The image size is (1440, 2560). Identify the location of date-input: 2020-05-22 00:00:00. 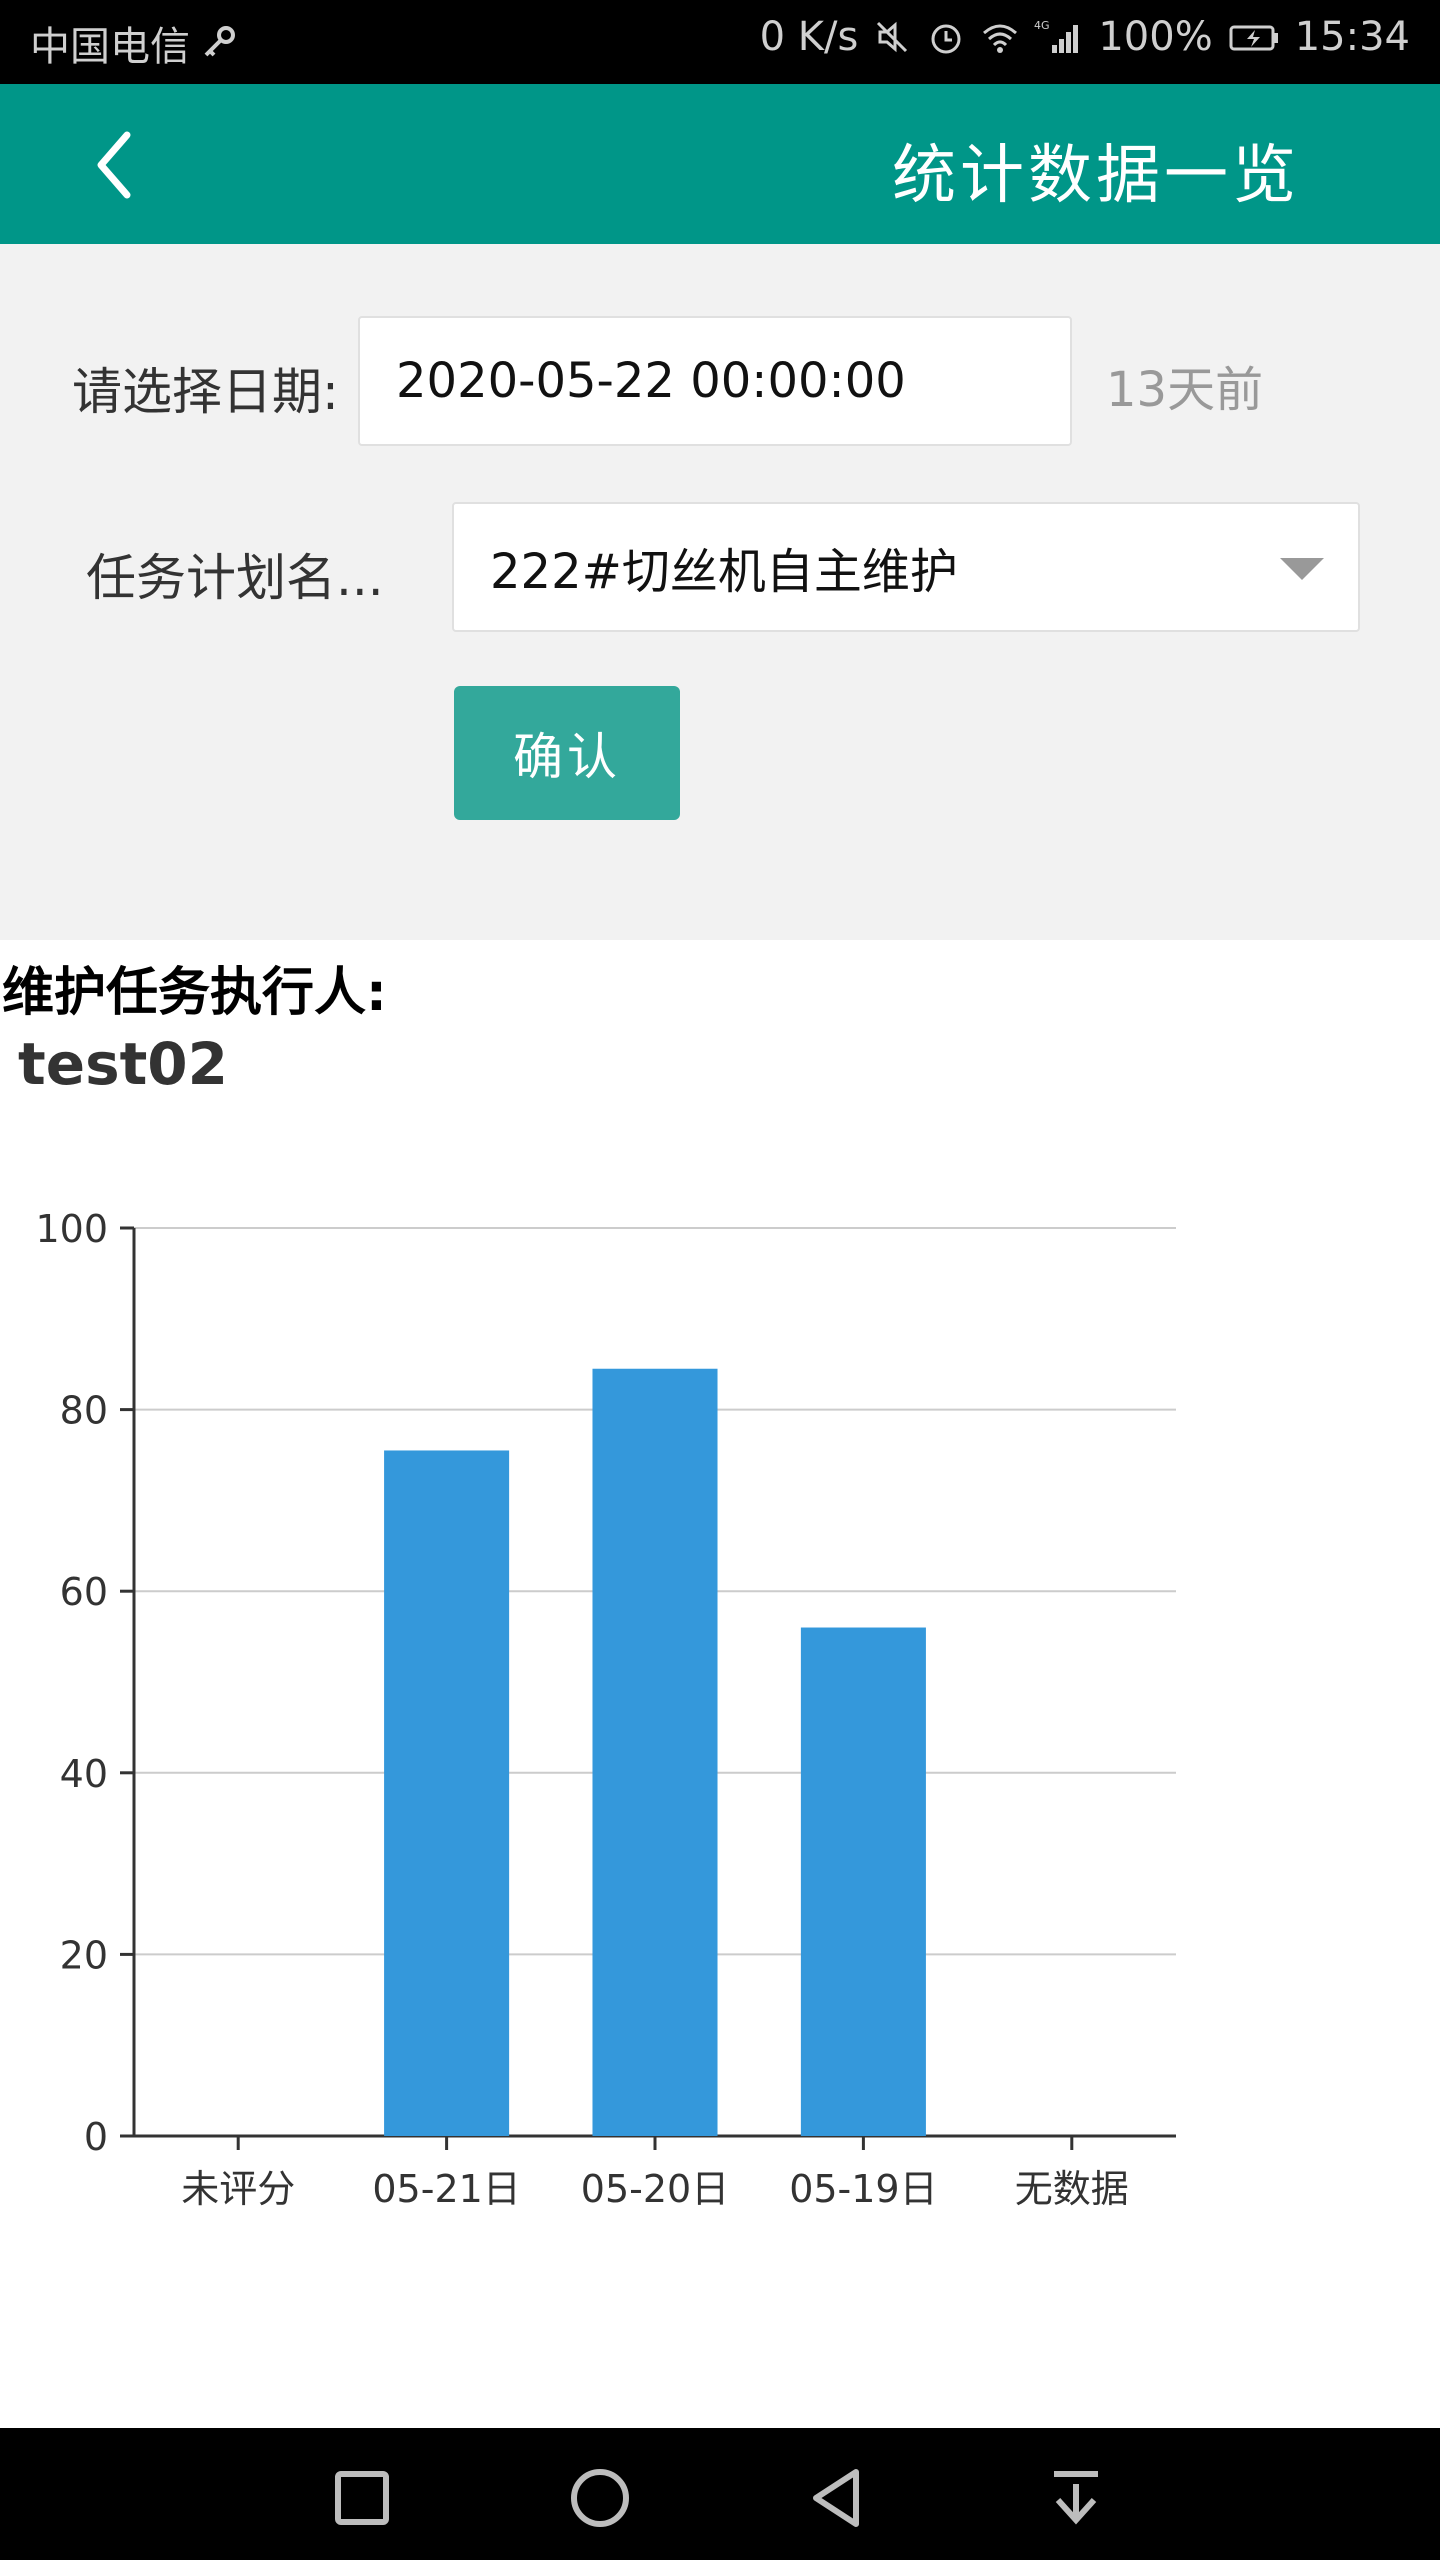
(715, 381).